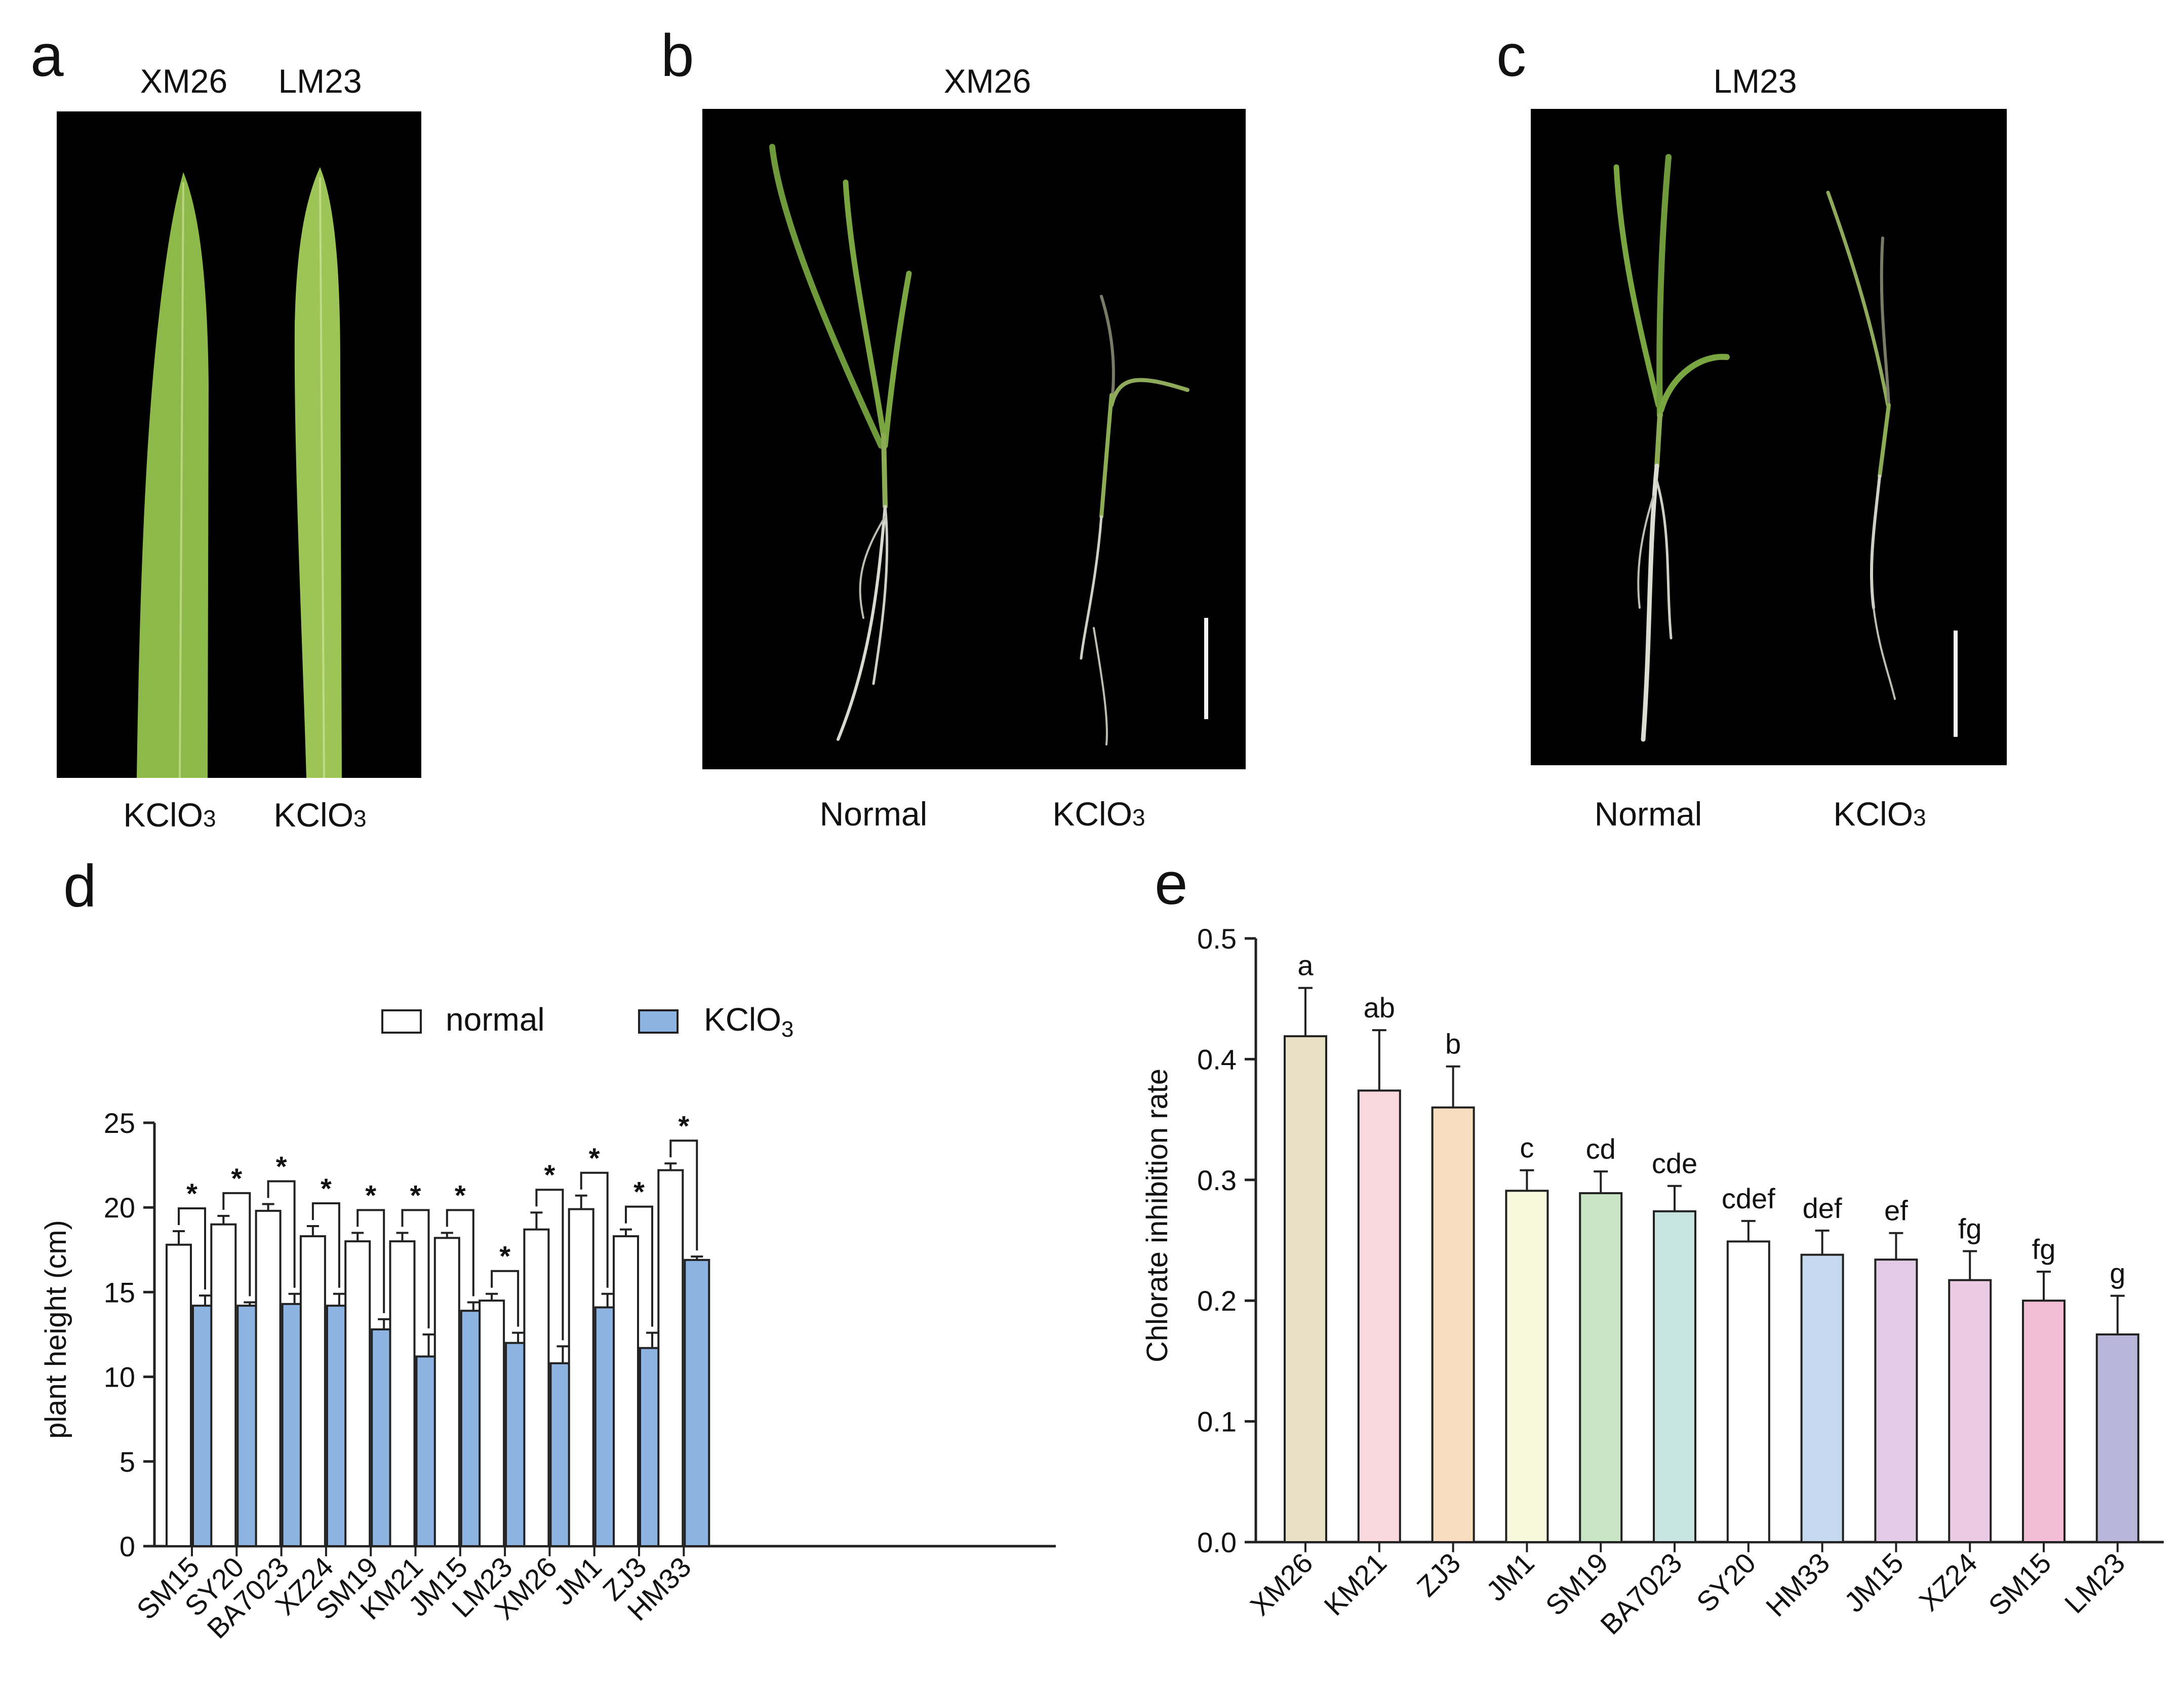  What do you see at coordinates (127, 1546) in the screenshot?
I see `chart-d-ytick-label: 0` at bounding box center [127, 1546].